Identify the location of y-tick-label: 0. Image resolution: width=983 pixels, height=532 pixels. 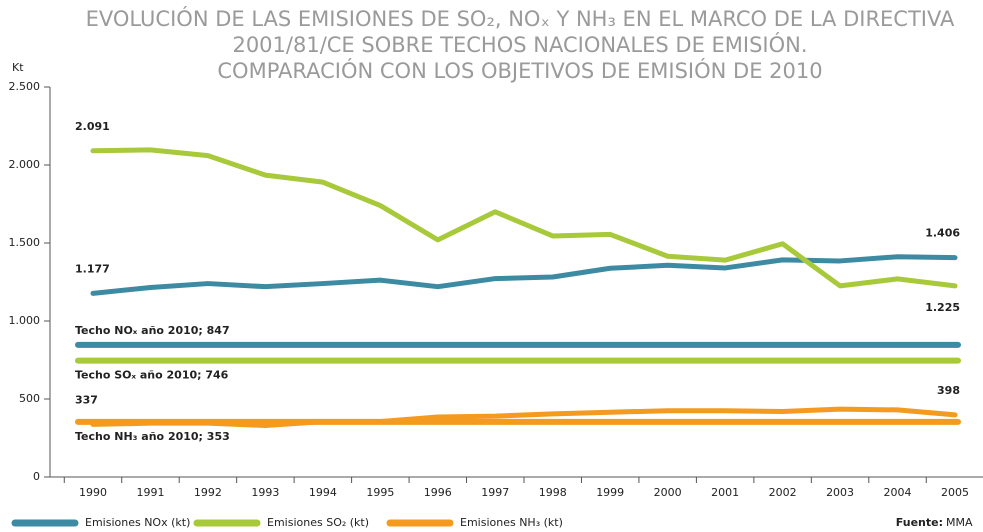
(36, 476).